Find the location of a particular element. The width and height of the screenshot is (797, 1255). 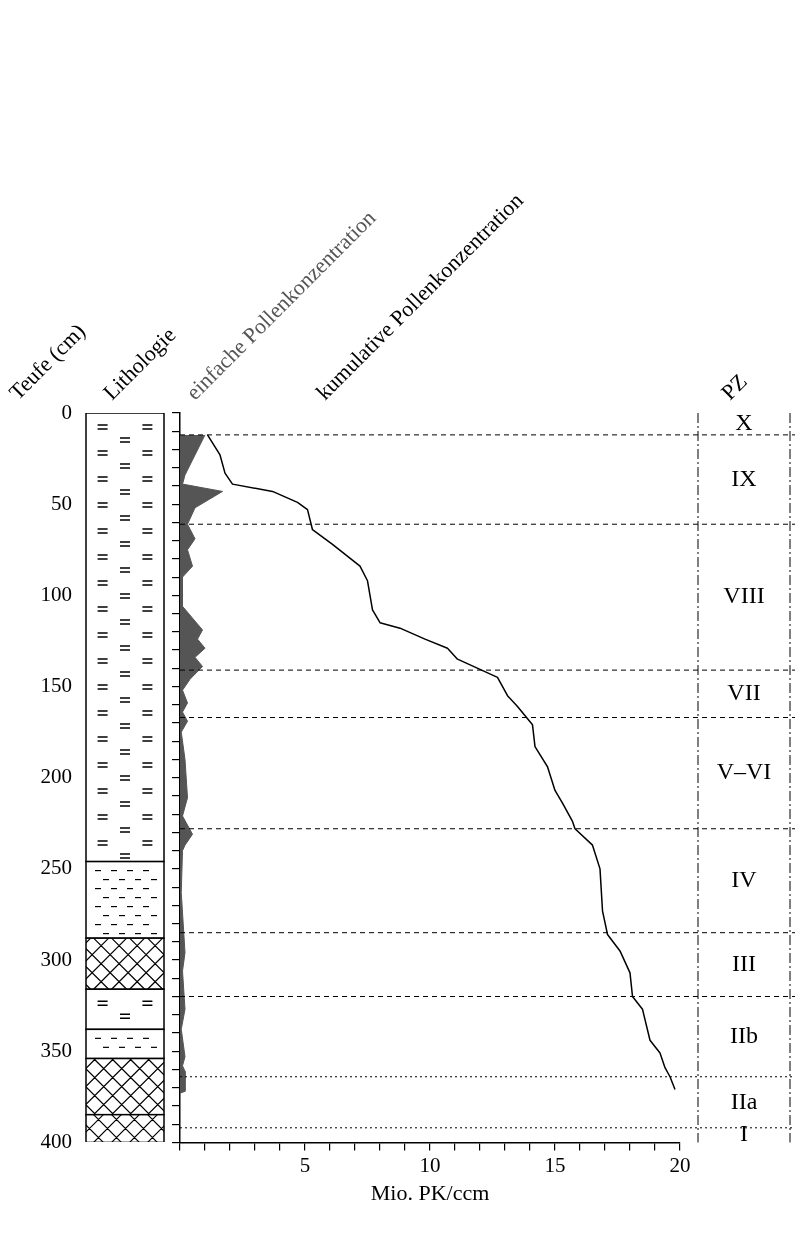

y-tick-label: 0 is located at coordinates (66, 411).